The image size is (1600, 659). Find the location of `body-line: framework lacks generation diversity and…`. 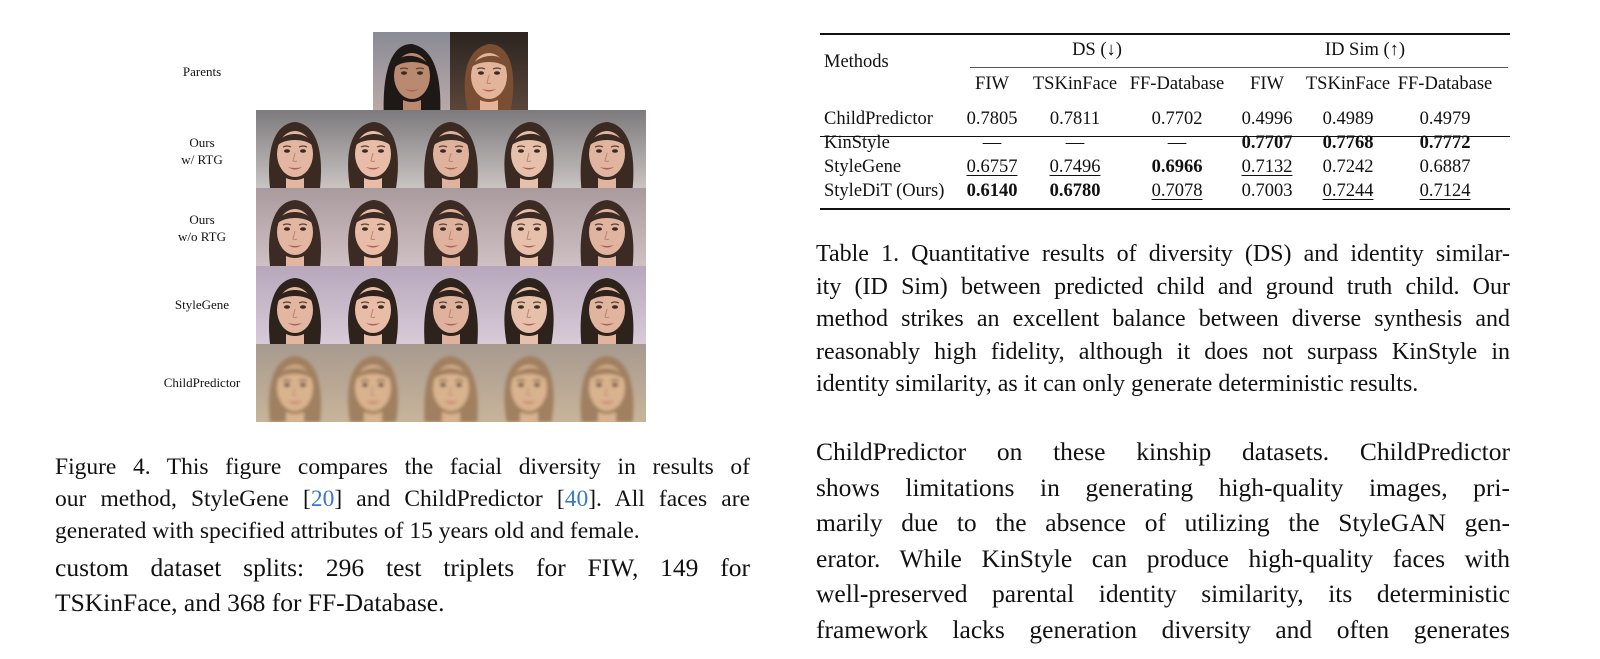

body-line: framework lacks generation diversity and… is located at coordinates (1163, 629).